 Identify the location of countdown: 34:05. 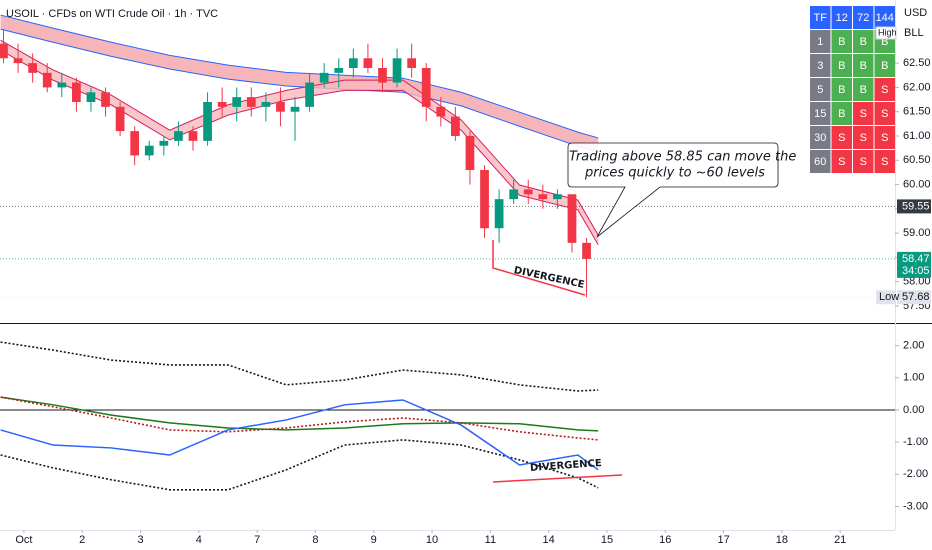
(916, 271).